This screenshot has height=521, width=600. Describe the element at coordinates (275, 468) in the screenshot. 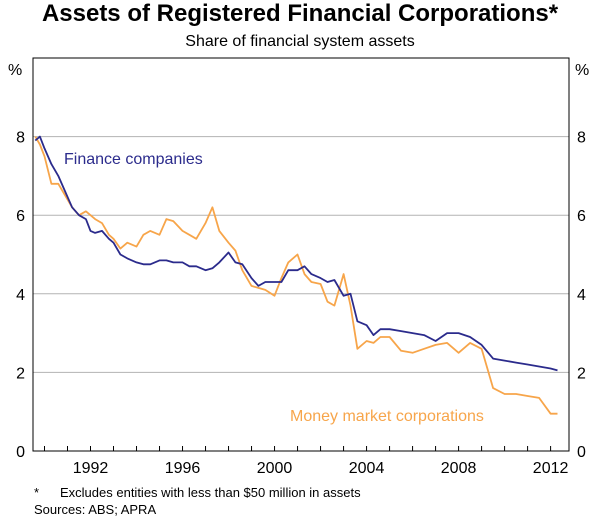

I see `x-tick-2000: 2000` at that location.